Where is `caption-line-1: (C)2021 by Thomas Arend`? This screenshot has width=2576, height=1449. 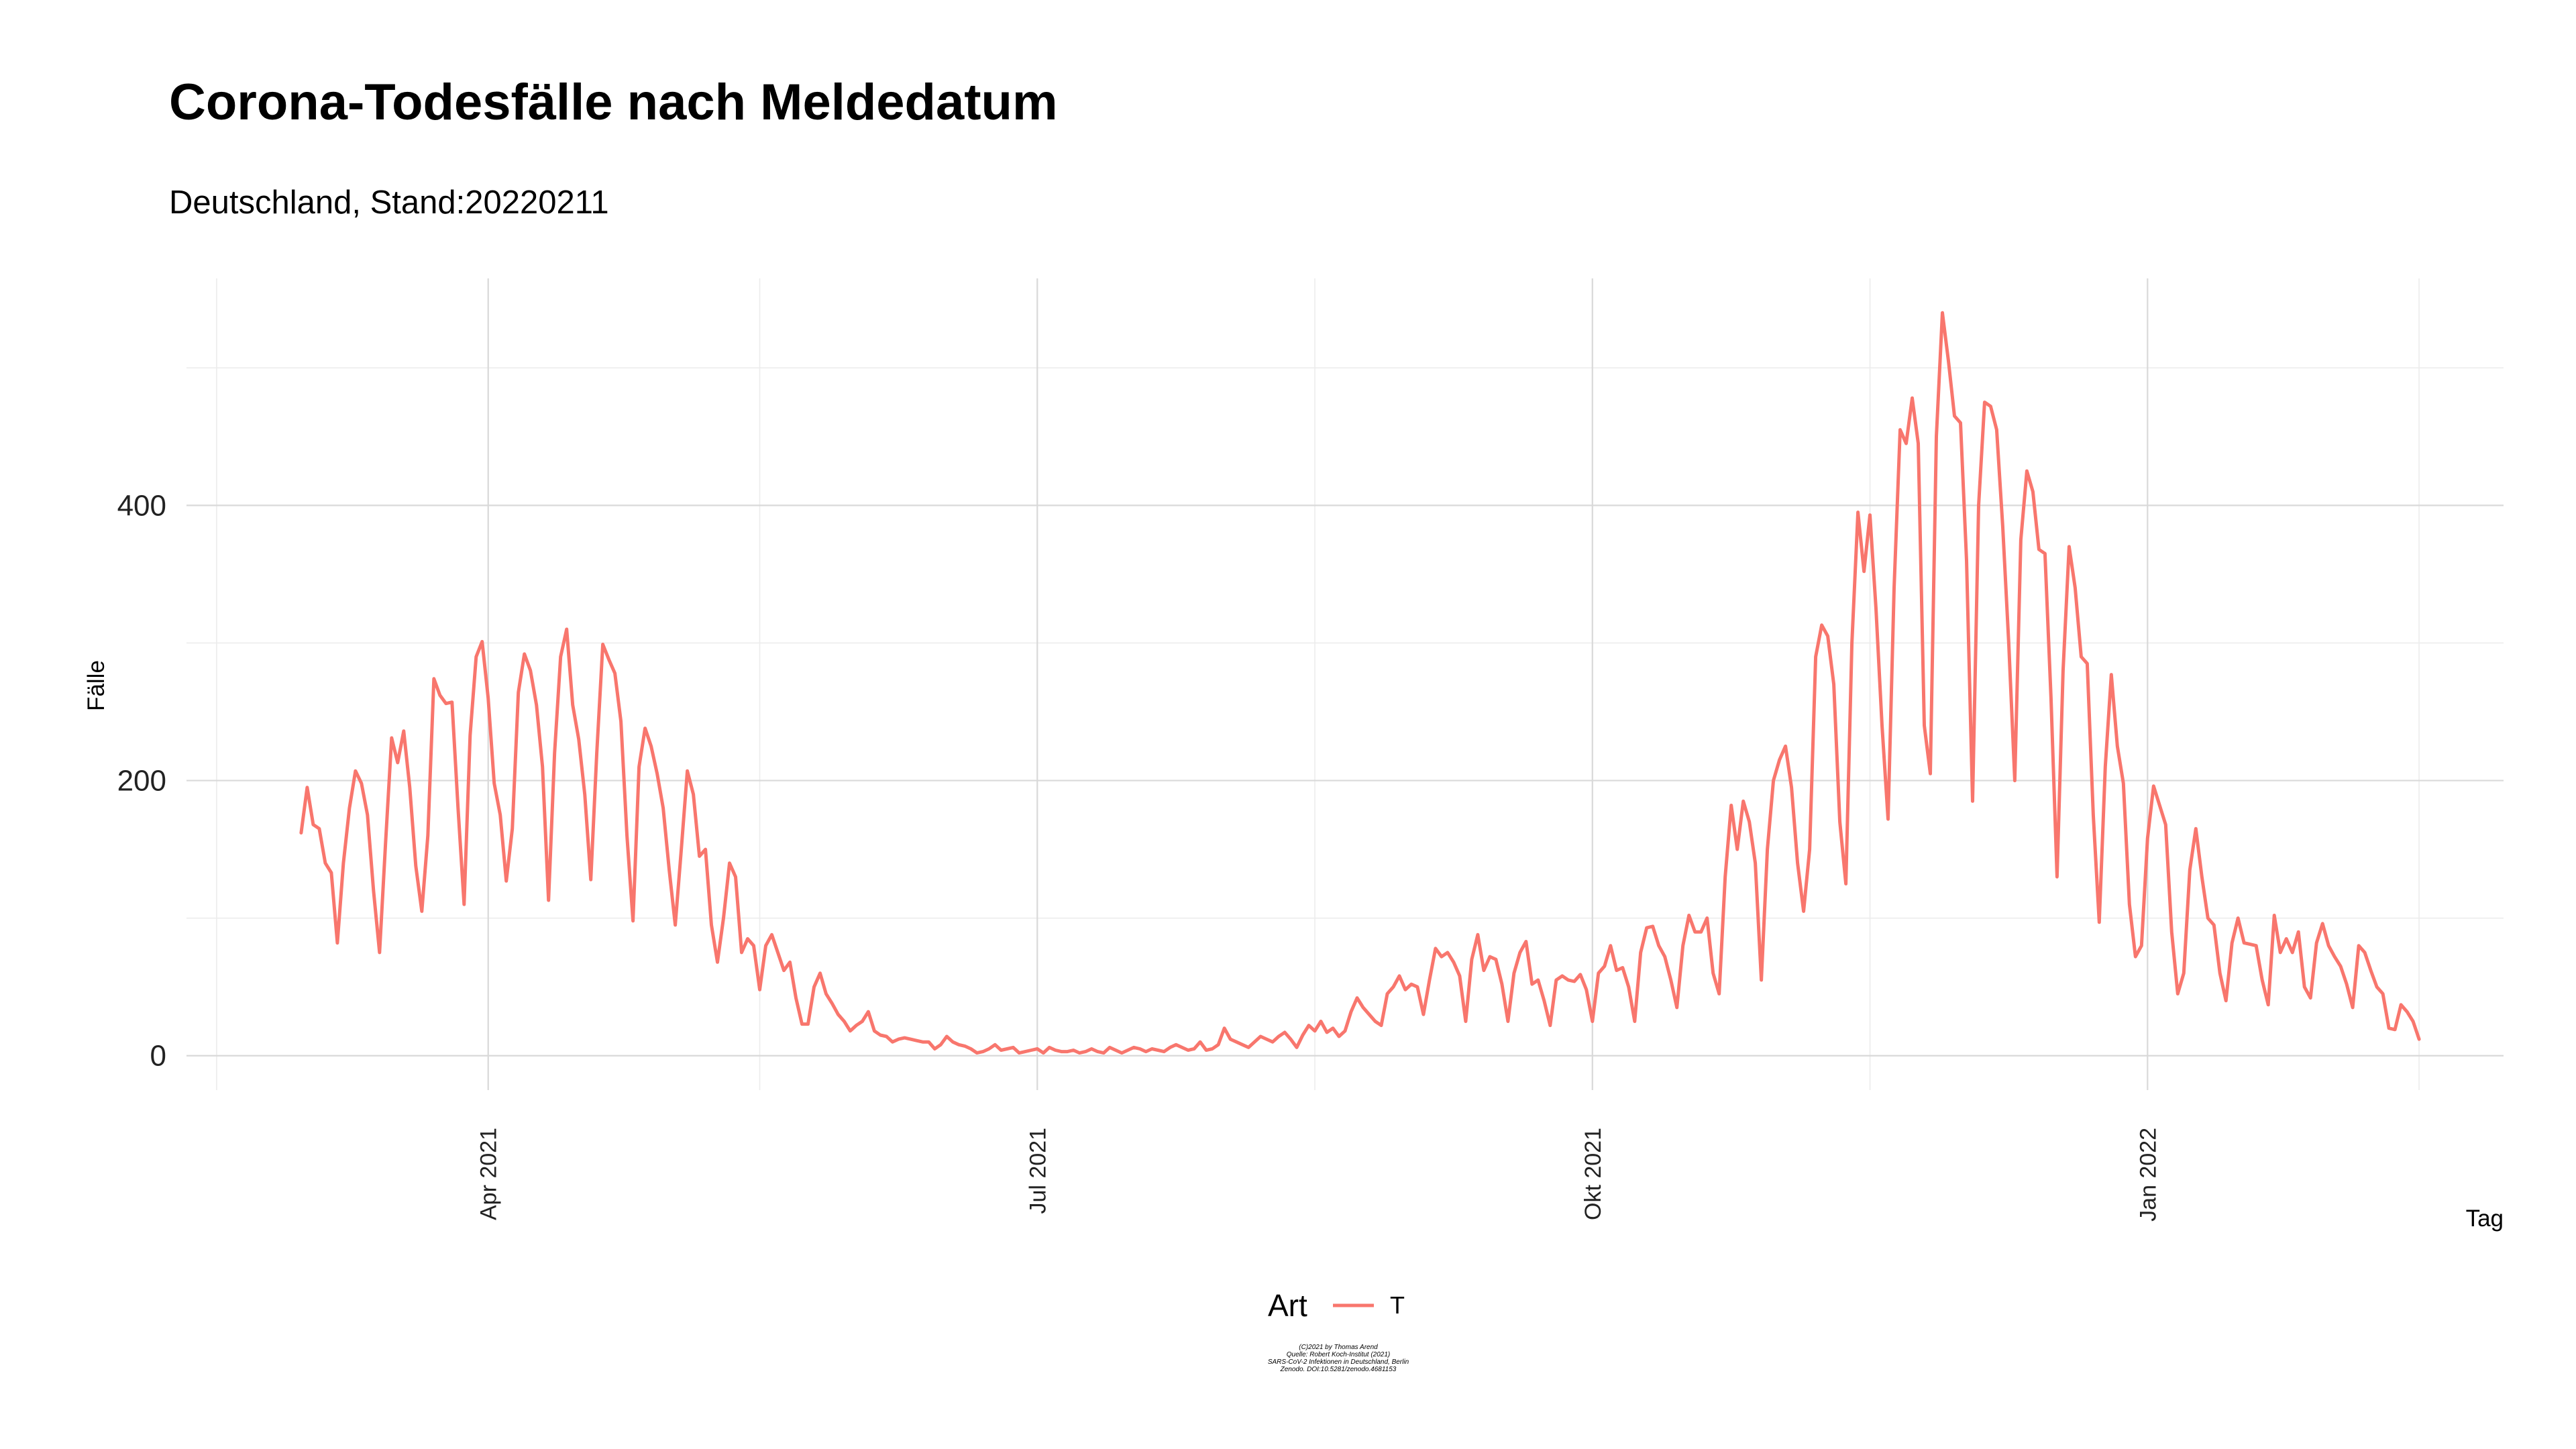
caption-line-1: (C)2021 by Thomas Arend is located at coordinates (1338, 1347).